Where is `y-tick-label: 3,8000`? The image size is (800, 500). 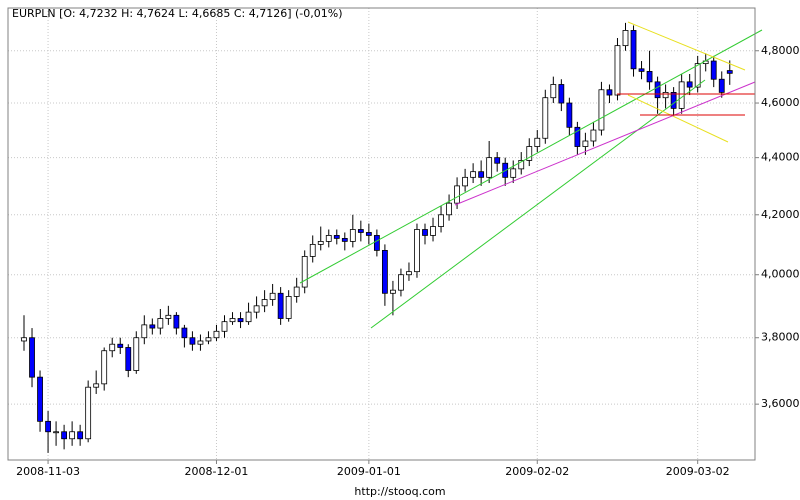
y-tick-label: 3,8000 is located at coordinates (780, 337).